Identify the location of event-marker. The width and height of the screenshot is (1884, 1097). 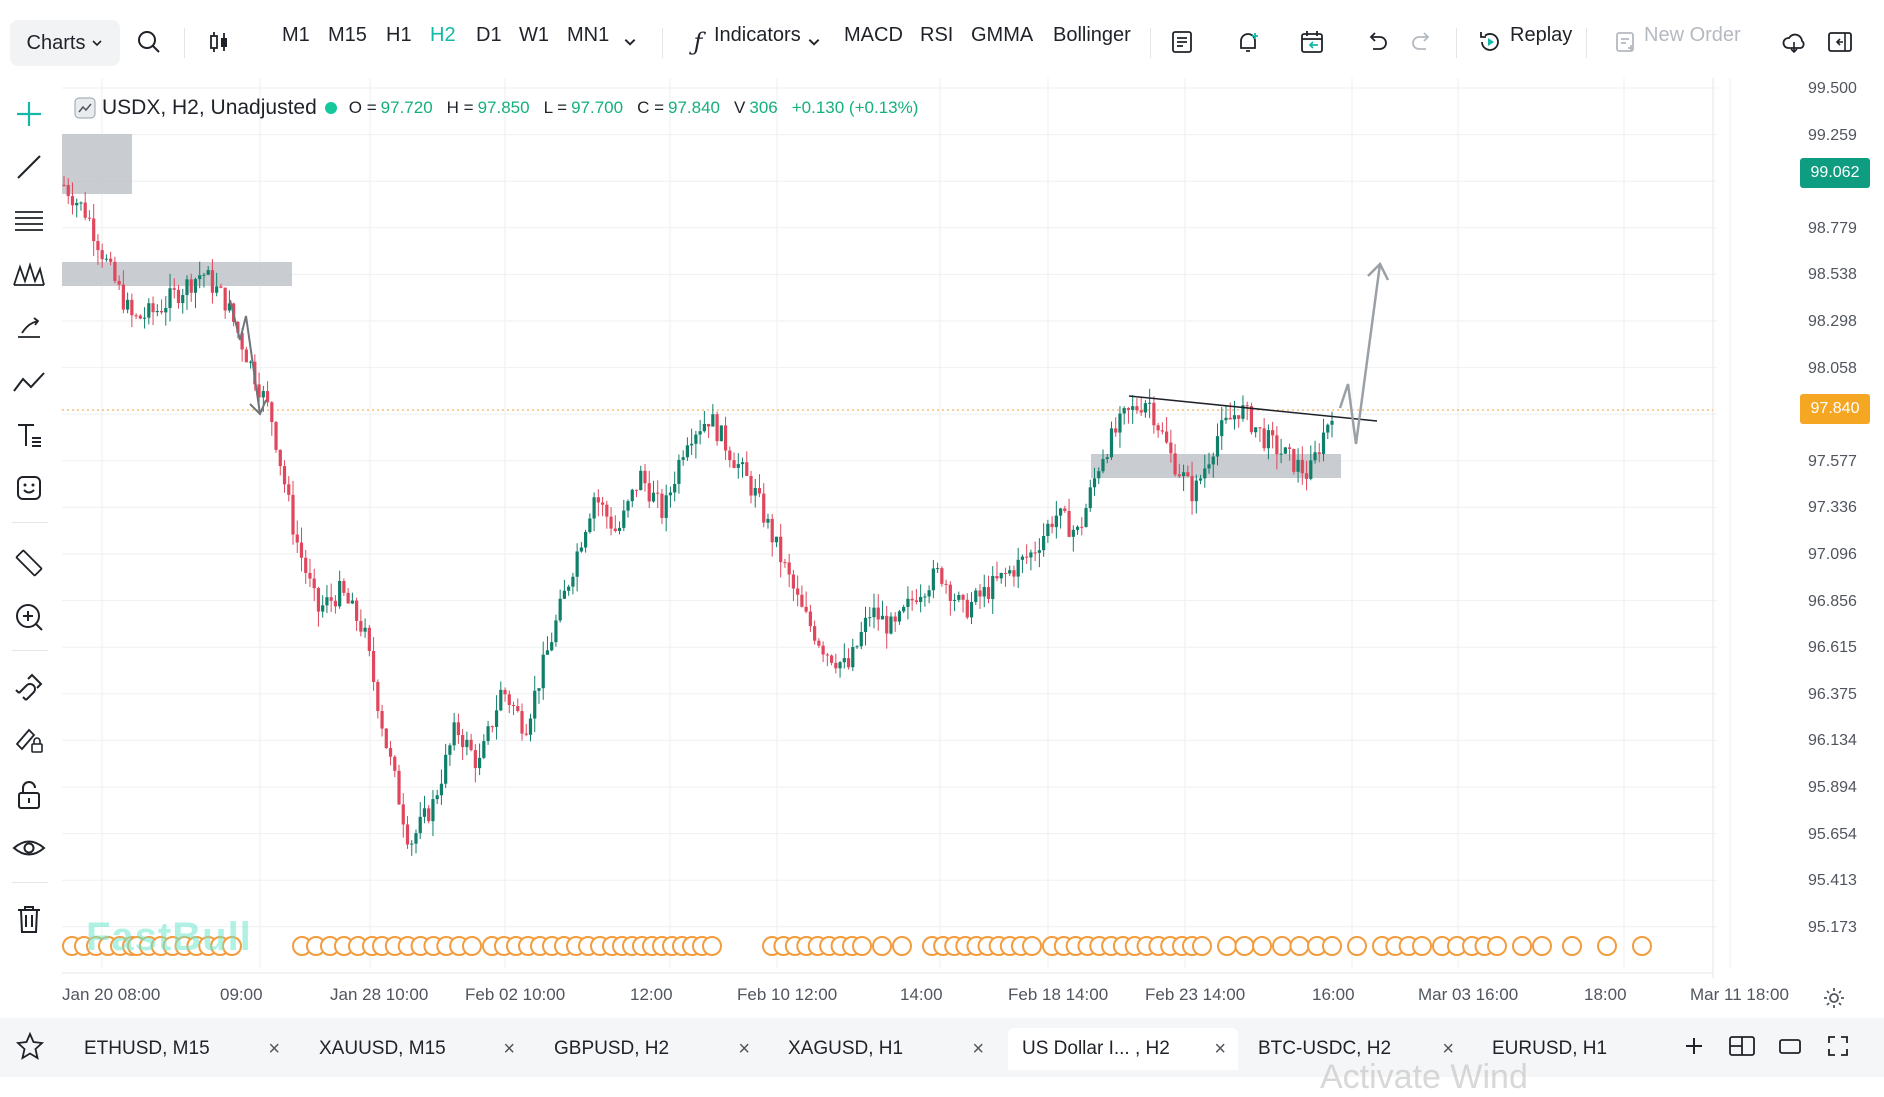
(472, 946).